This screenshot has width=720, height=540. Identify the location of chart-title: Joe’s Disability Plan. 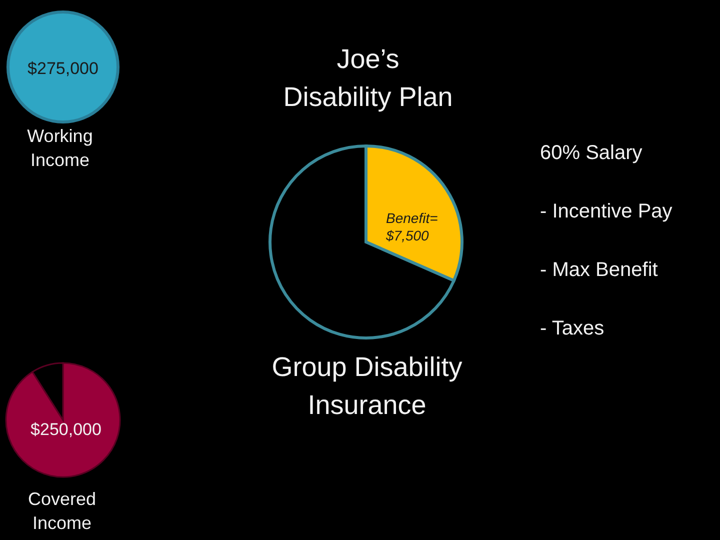
(368, 78).